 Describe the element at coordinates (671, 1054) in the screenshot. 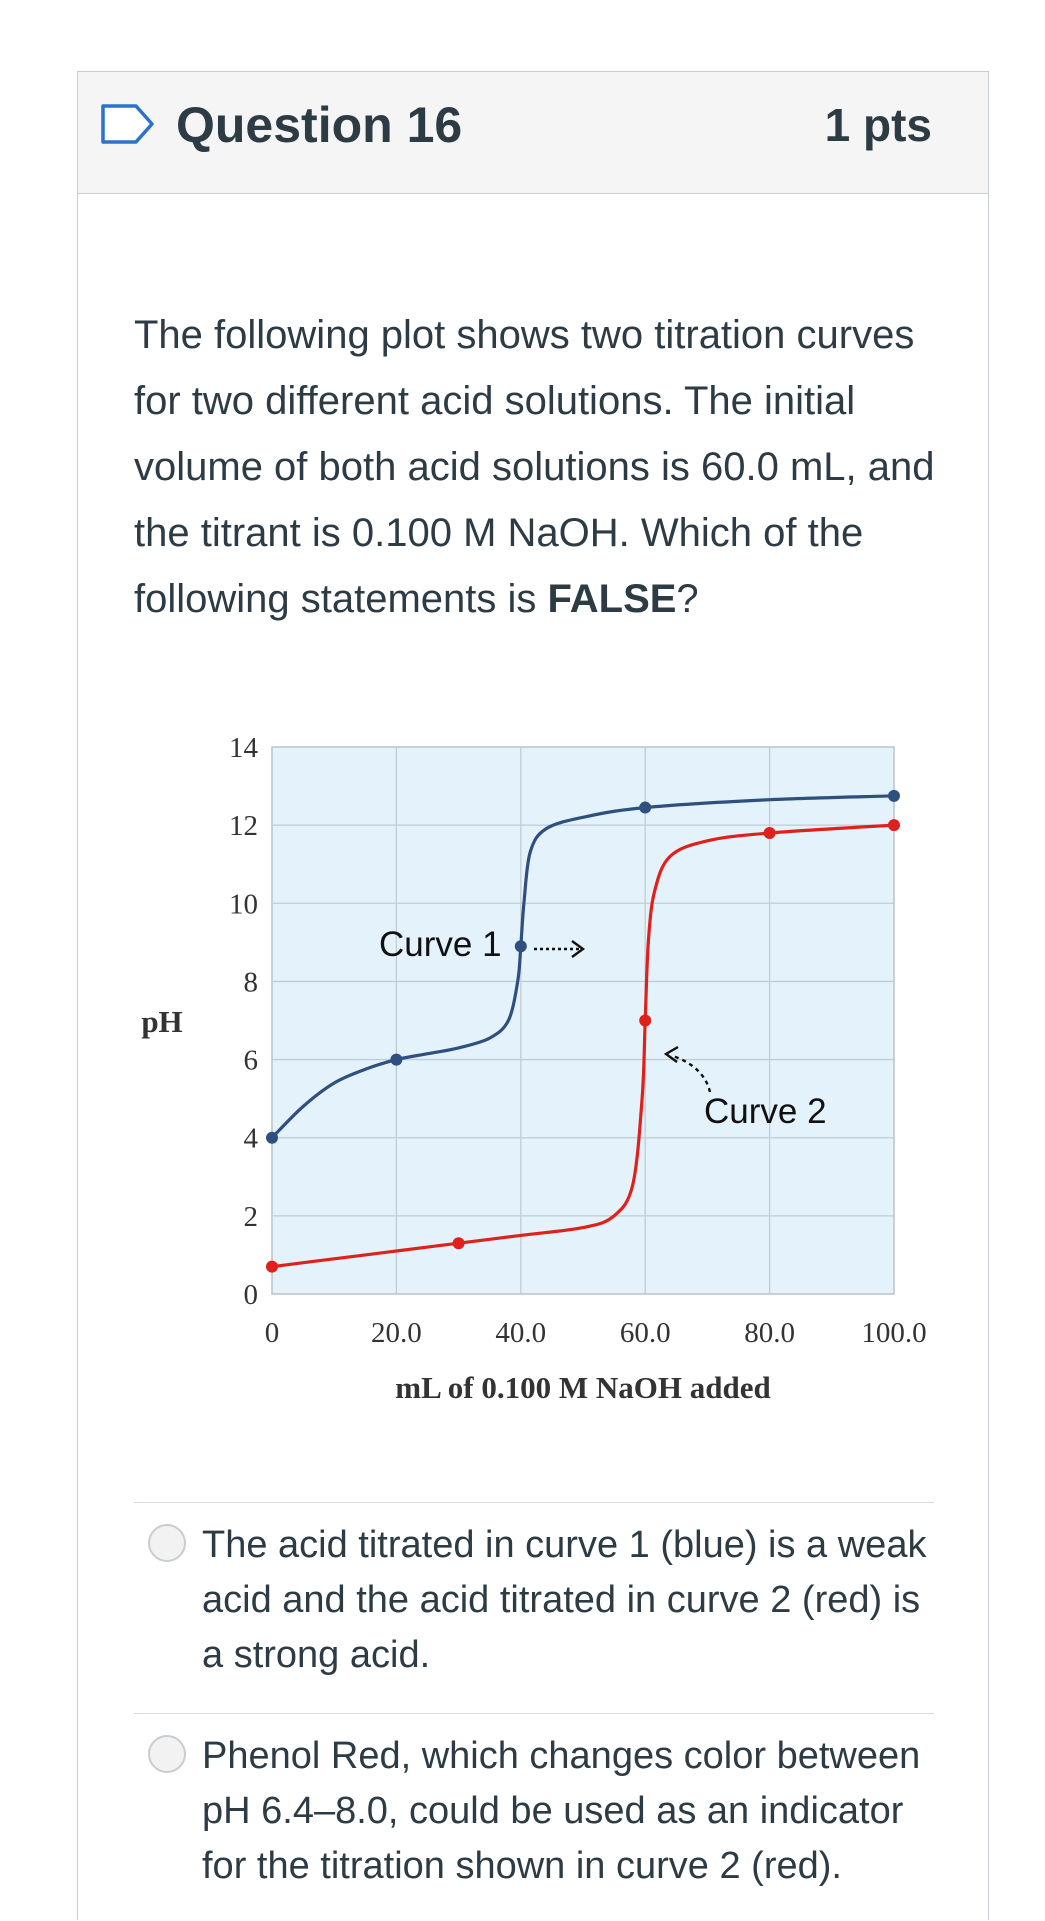

I see `curve-2-arrowhead` at that location.